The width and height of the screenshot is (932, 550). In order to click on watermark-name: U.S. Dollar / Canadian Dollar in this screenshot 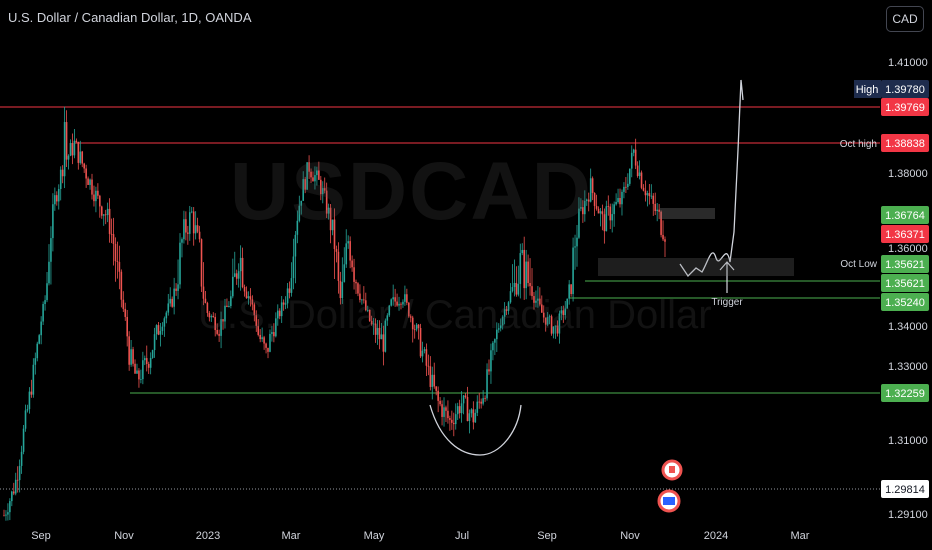, I will do `click(455, 315)`.